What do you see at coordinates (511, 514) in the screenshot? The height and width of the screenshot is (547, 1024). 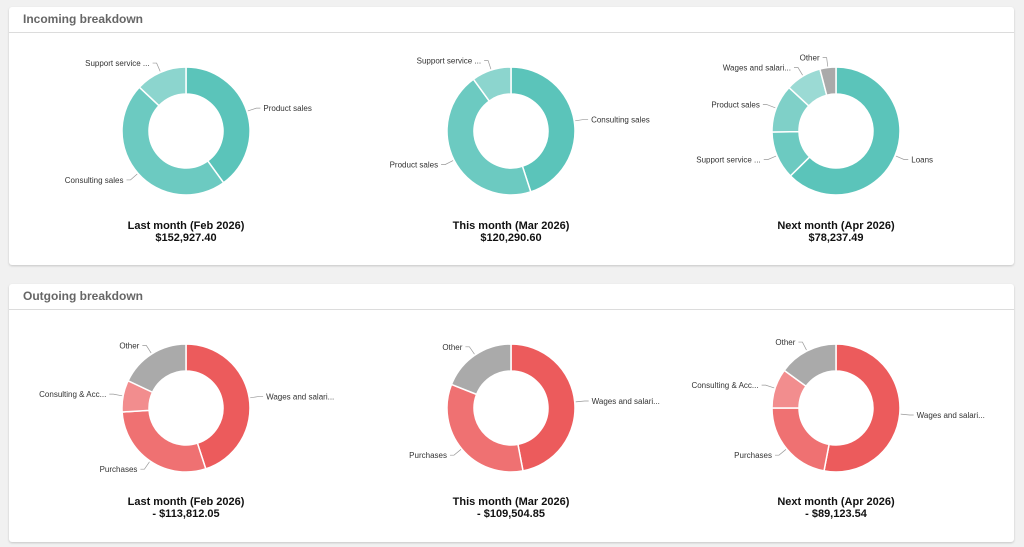 I see `chart-amount: - $109,504.85` at bounding box center [511, 514].